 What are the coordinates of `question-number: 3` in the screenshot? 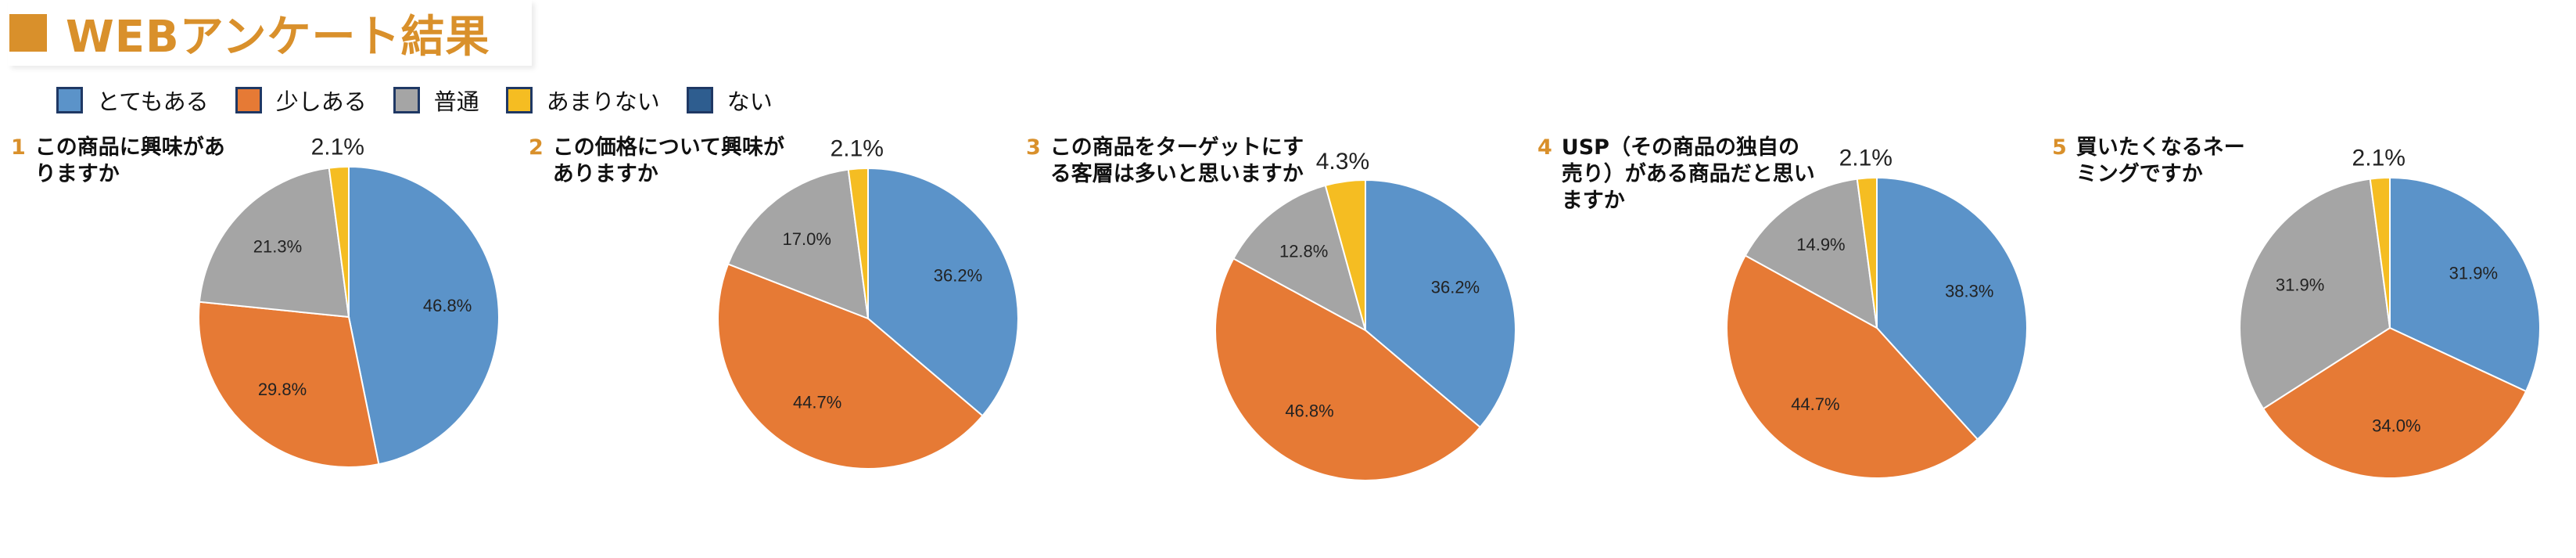 It's located at (1033, 147).